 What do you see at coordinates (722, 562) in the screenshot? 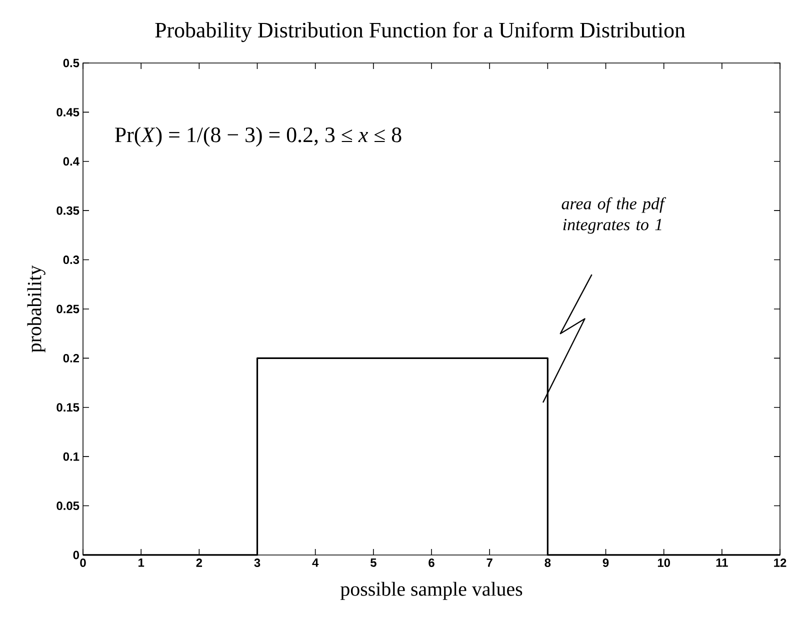
I see `x-tick-label: 11` at bounding box center [722, 562].